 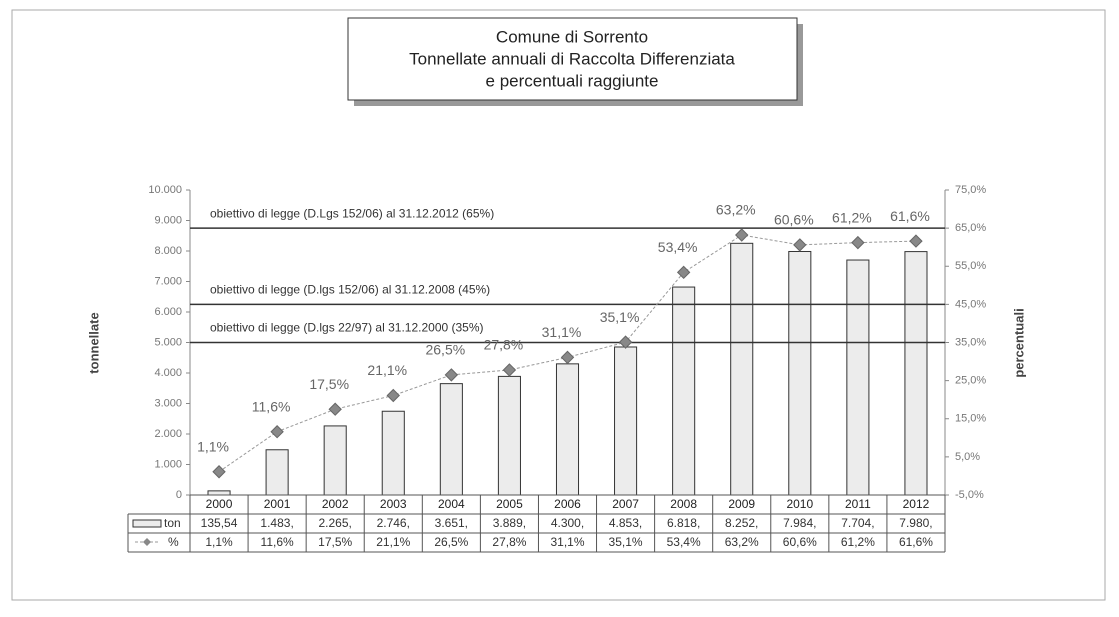 I want to click on table-percent-cell: 27,8%, so click(x=509, y=542).